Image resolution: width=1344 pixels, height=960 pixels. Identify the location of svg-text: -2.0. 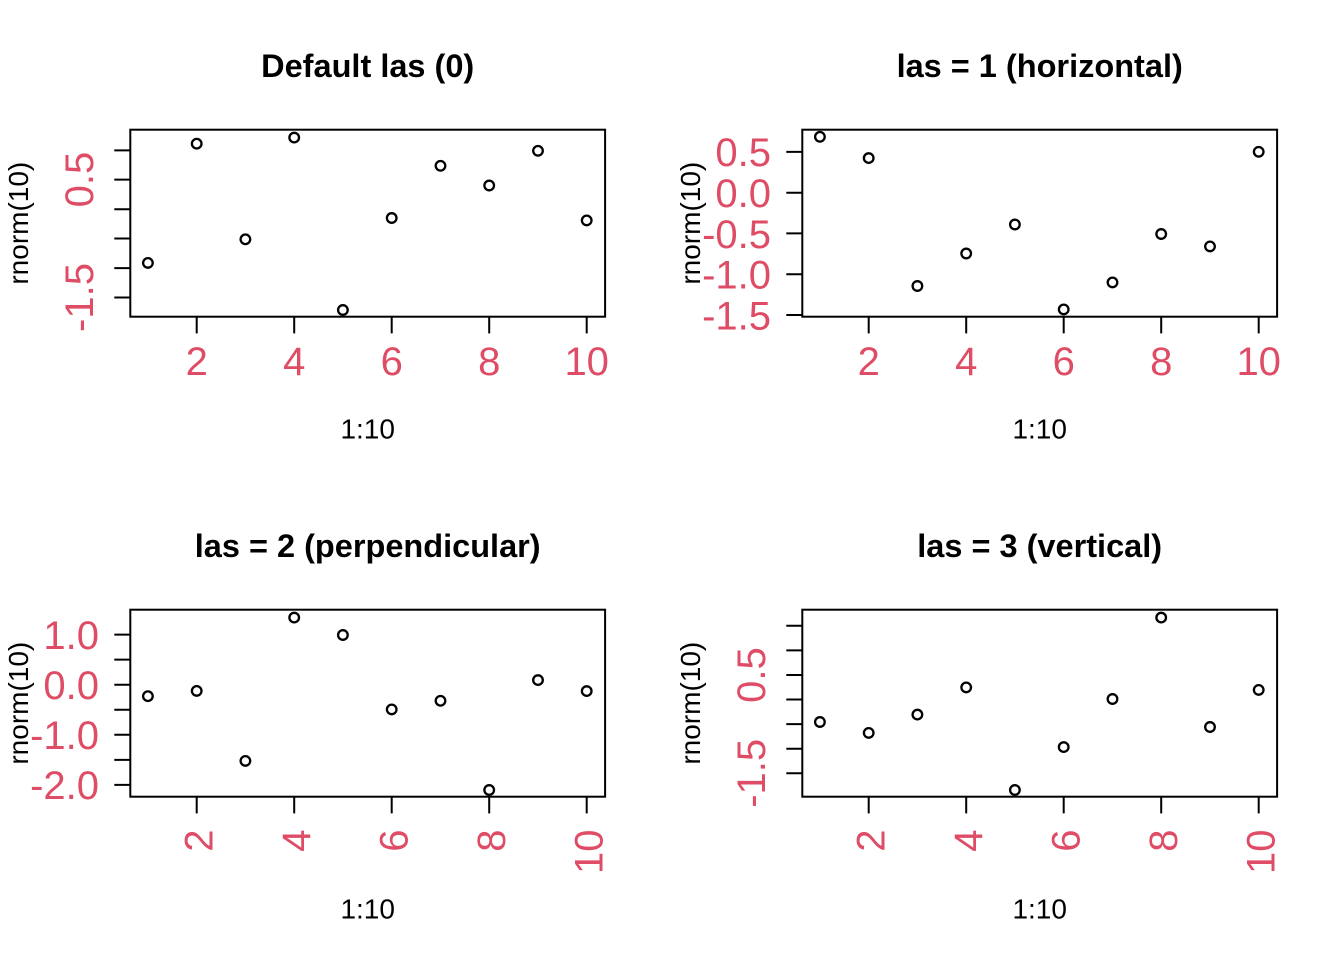
(64, 786).